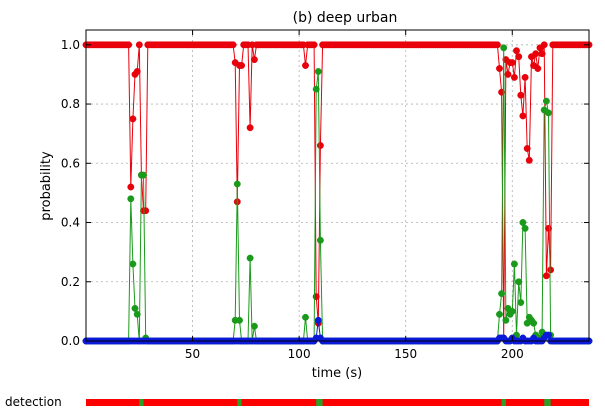 This screenshot has height=415, width=605. Describe the element at coordinates (345, 18) in the screenshot. I see `chart-title: (b) deep urban` at that location.